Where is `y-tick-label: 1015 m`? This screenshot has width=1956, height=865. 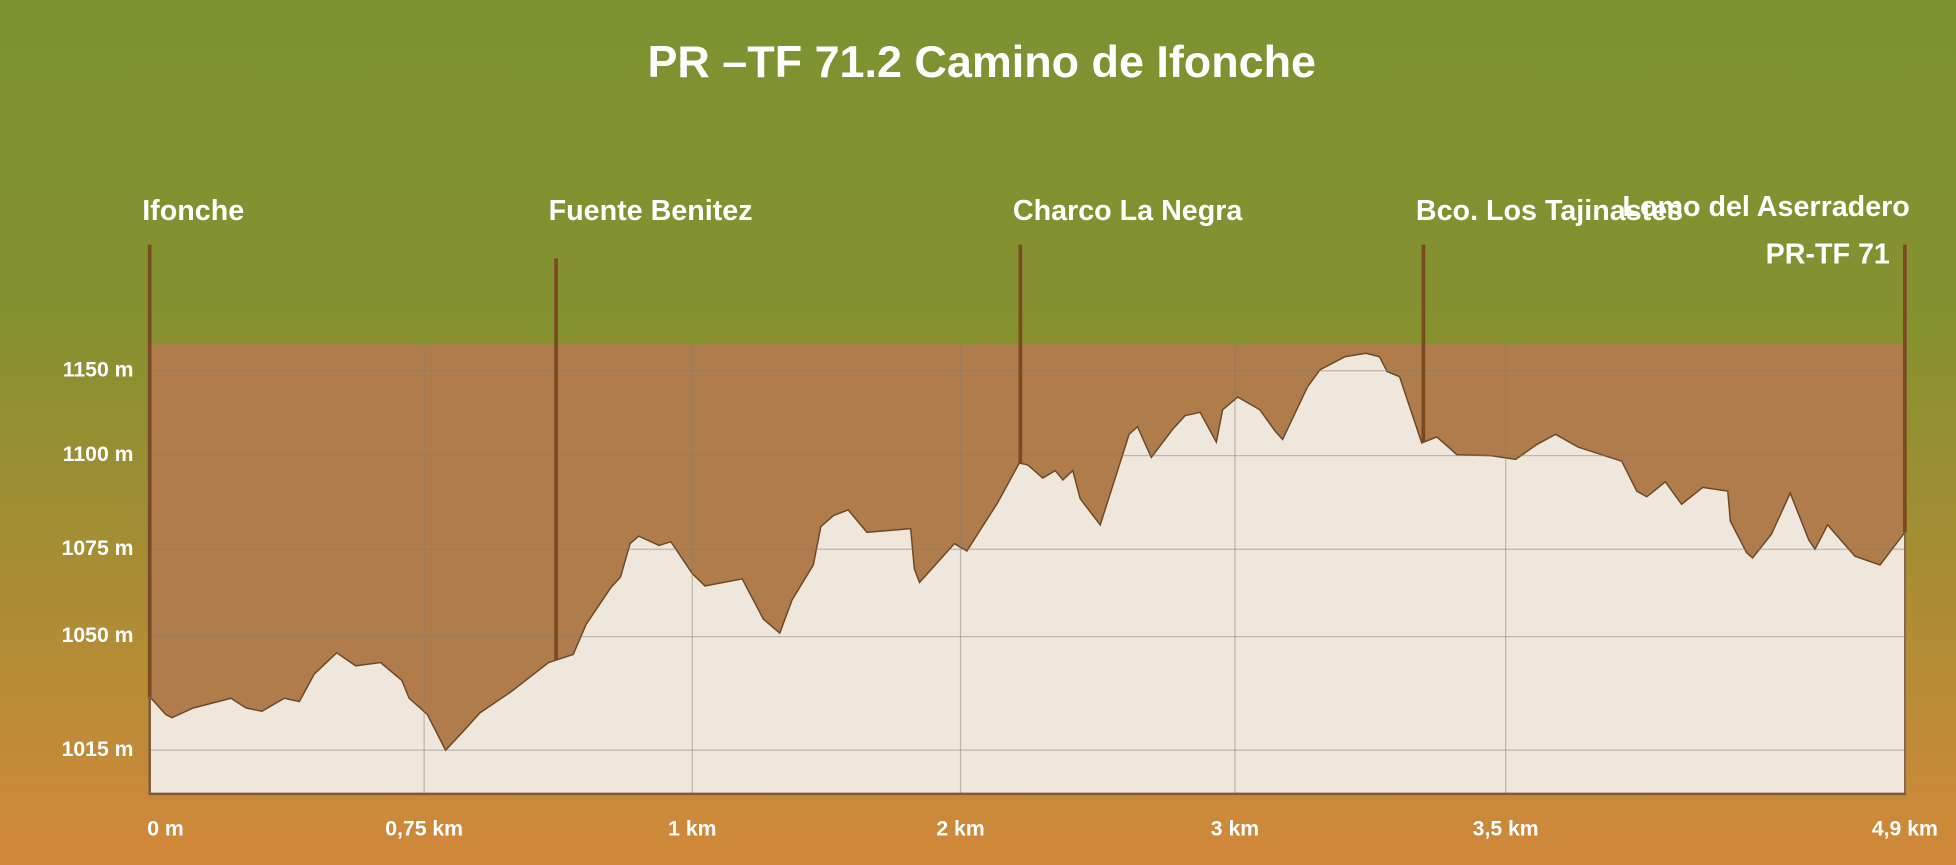
y-tick-label: 1015 m is located at coordinates (98, 749).